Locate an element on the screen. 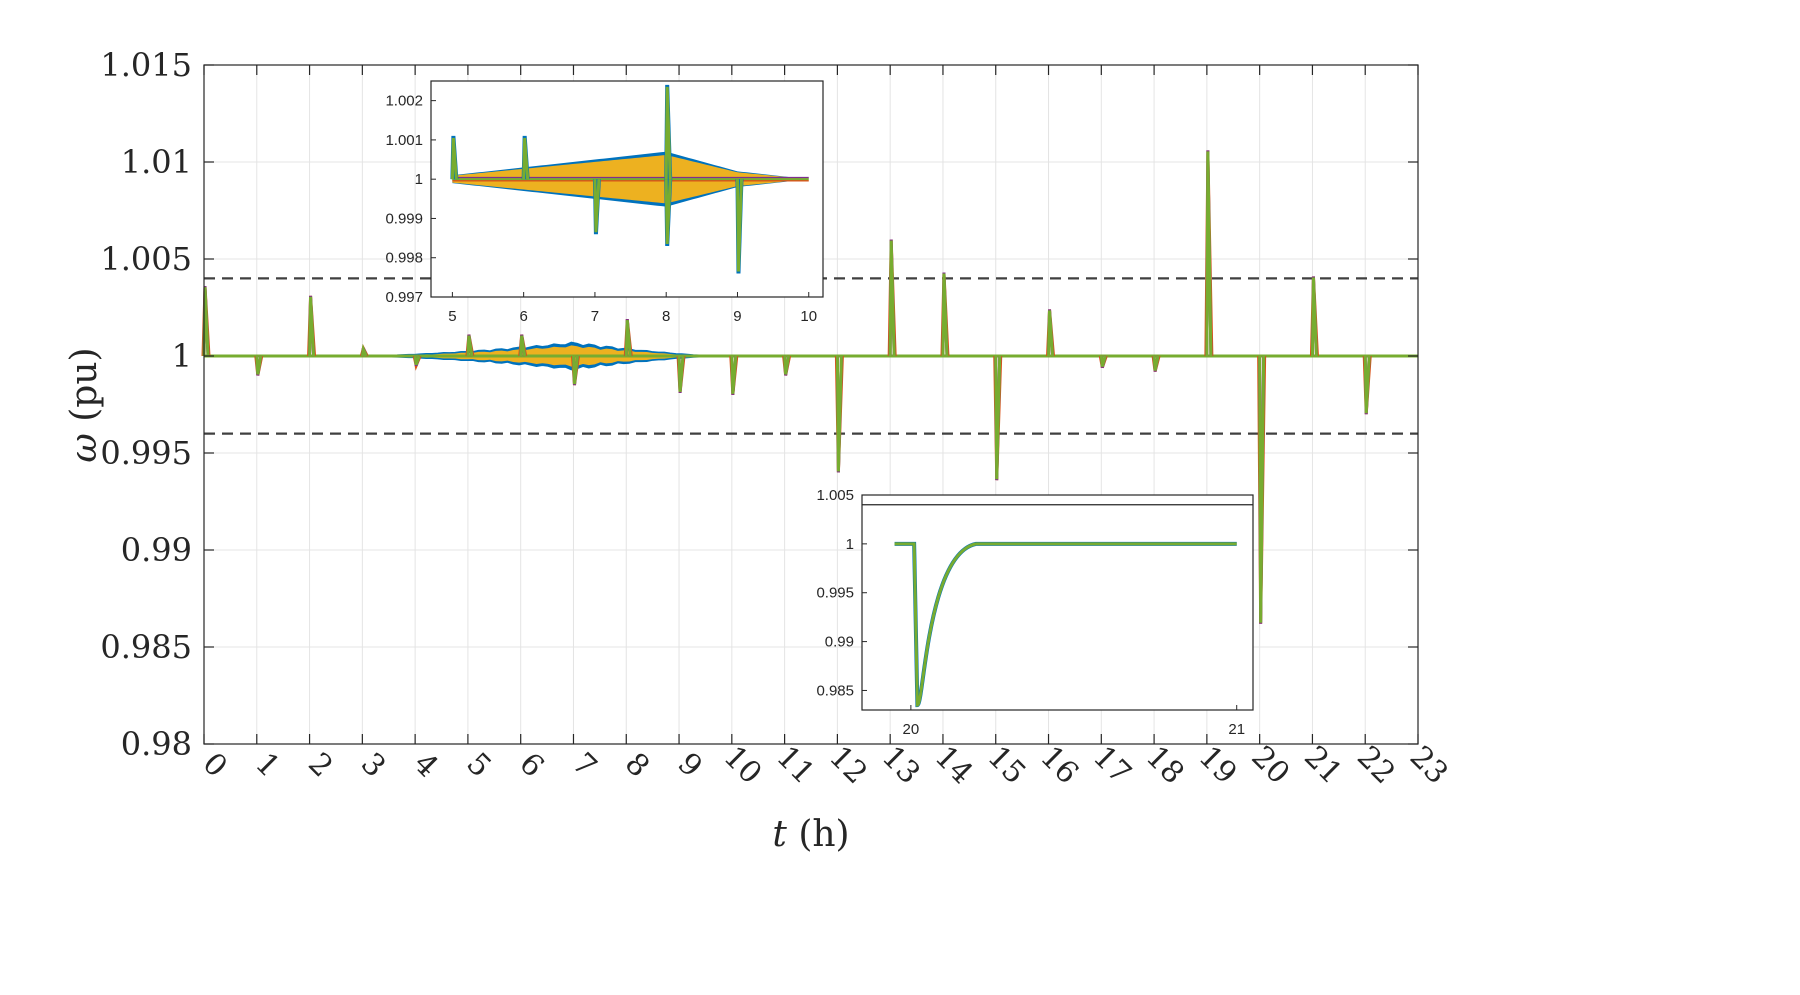 The width and height of the screenshot is (1800, 995). inset1-x-tick-label: 6 is located at coordinates (523, 316).